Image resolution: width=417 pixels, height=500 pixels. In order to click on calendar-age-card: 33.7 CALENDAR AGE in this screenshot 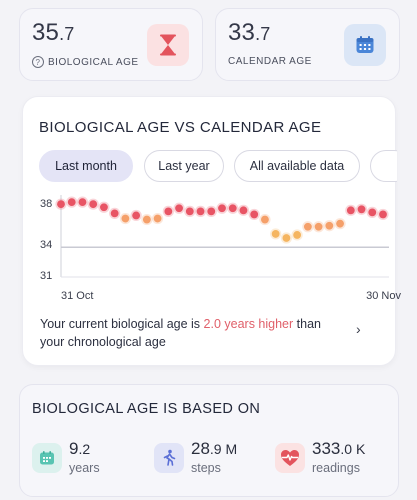, I will do `click(307, 44)`.